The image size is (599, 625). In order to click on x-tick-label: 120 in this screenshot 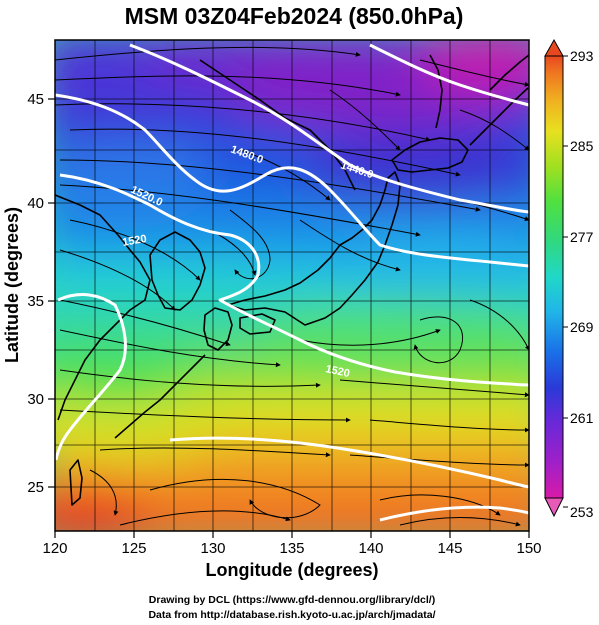, I will do `click(54, 548)`.